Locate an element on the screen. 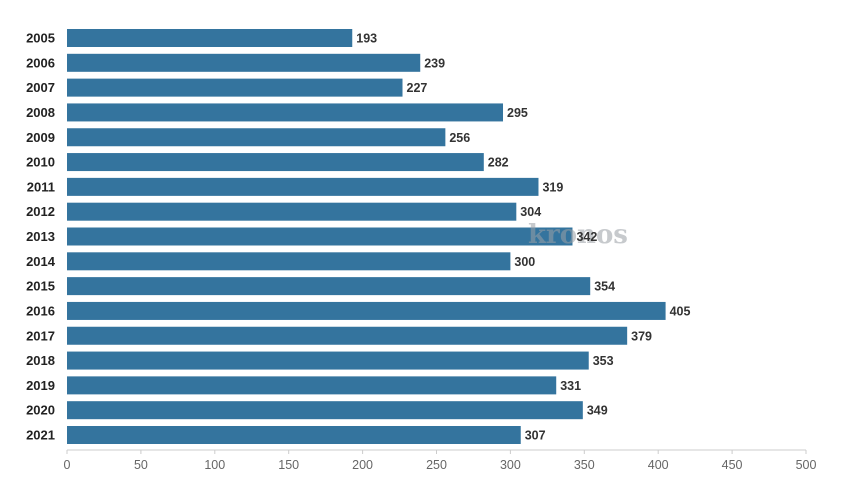 Image resolution: width=847 pixels, height=477 pixels. bar-2019 is located at coordinates (312, 385).